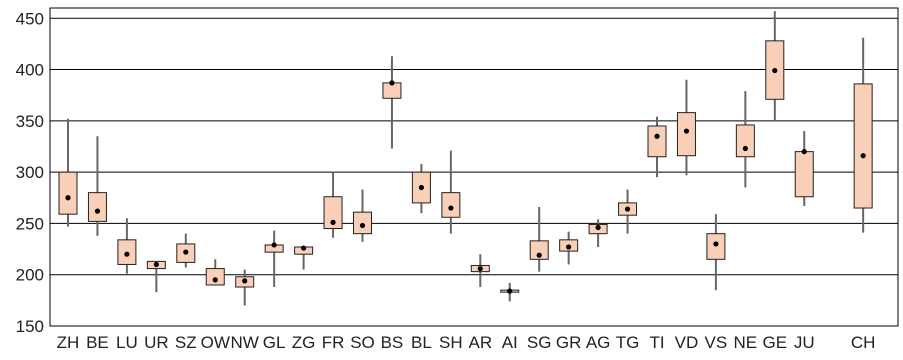 The image size is (903, 360). Describe the element at coordinates (215, 280) in the screenshot. I see `median-dot-ow` at that location.